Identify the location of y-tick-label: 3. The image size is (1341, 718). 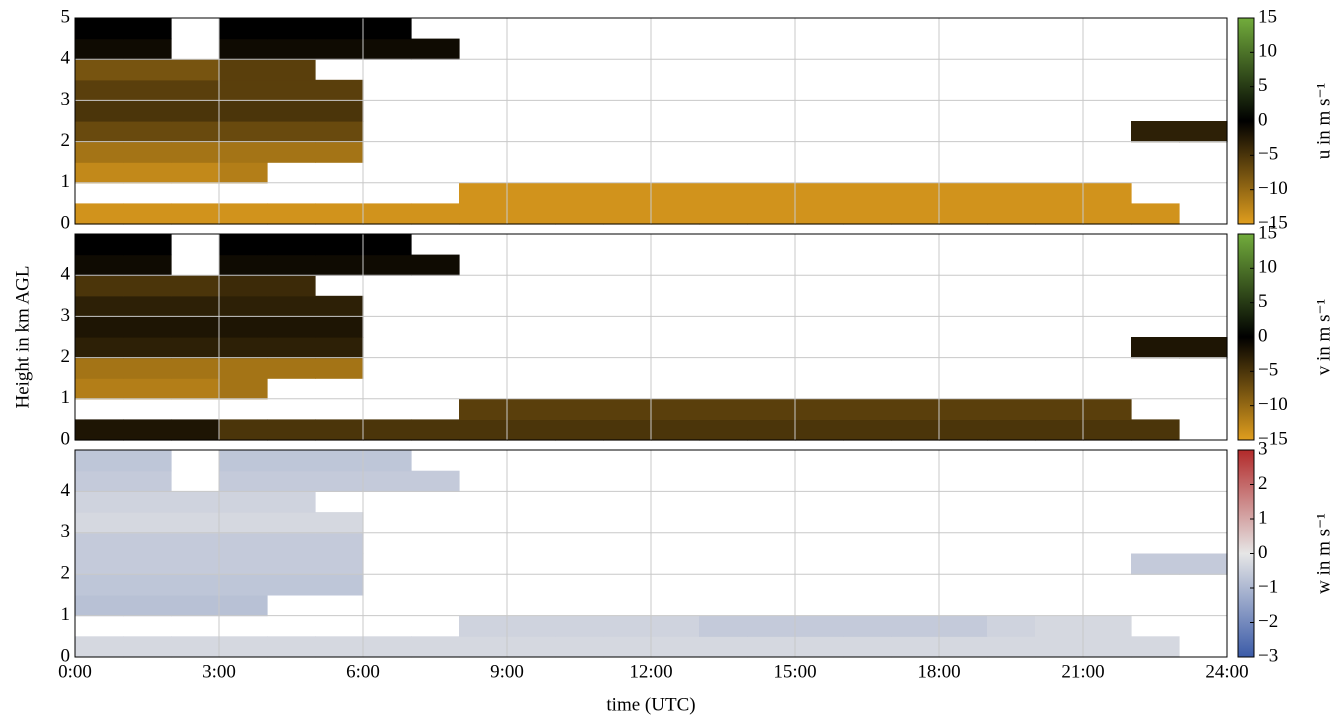
(66, 99).